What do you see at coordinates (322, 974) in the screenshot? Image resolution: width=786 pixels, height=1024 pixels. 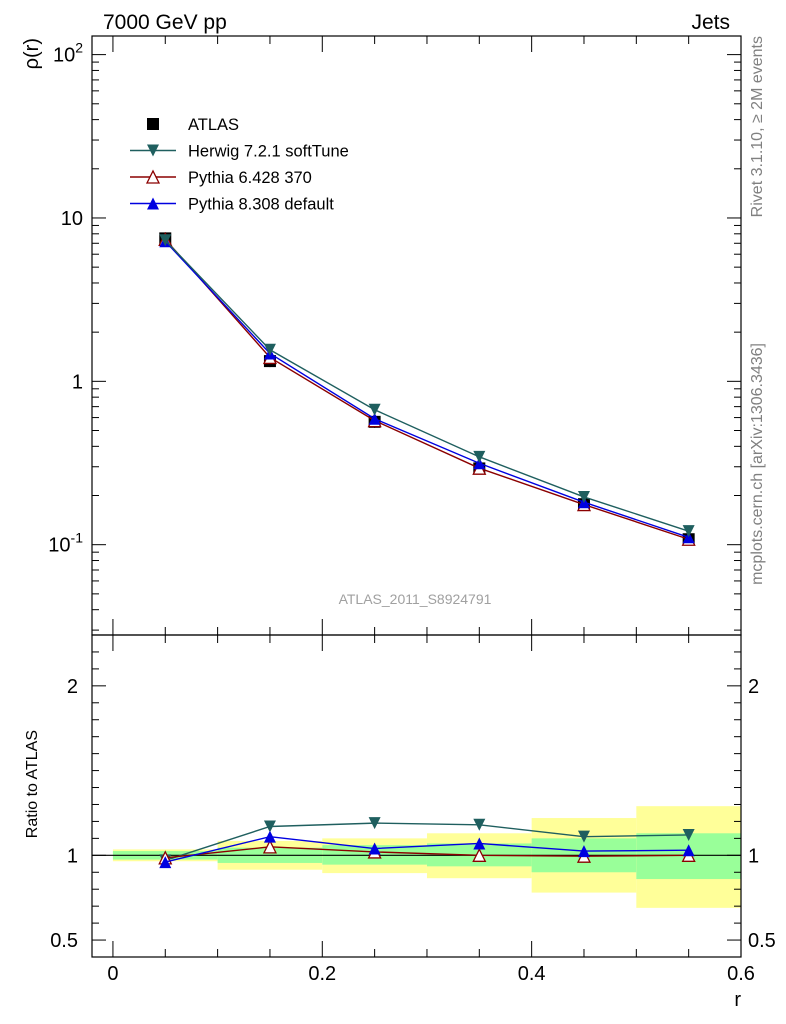 I see `xtick-label: 0.2` at bounding box center [322, 974].